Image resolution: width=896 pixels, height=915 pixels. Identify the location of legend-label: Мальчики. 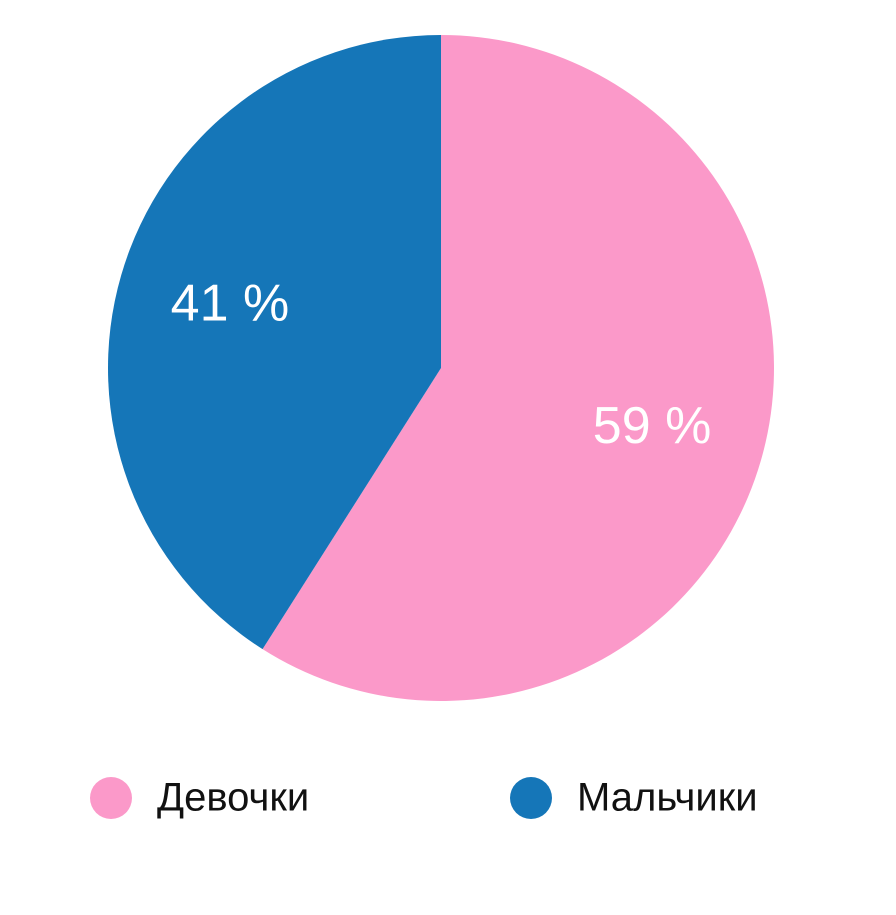
(667, 798).